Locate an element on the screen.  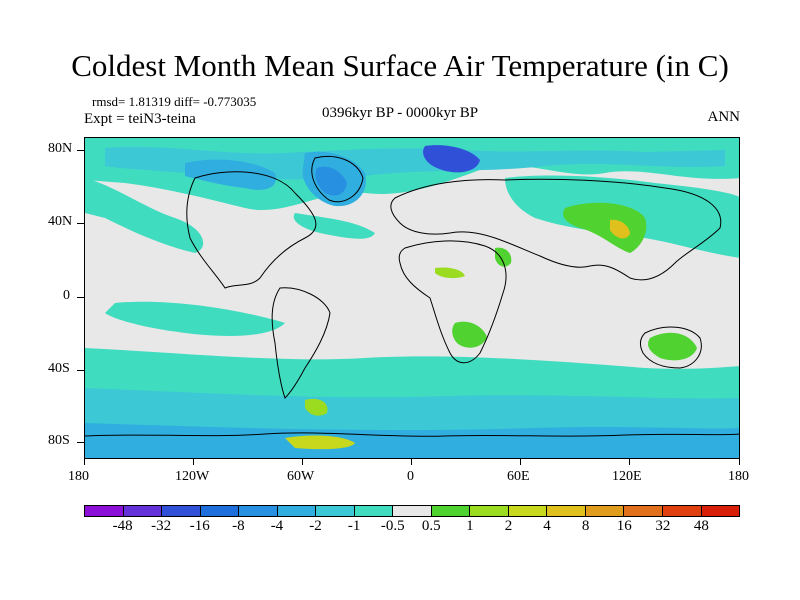
lat-label: 80N is located at coordinates (60, 148).